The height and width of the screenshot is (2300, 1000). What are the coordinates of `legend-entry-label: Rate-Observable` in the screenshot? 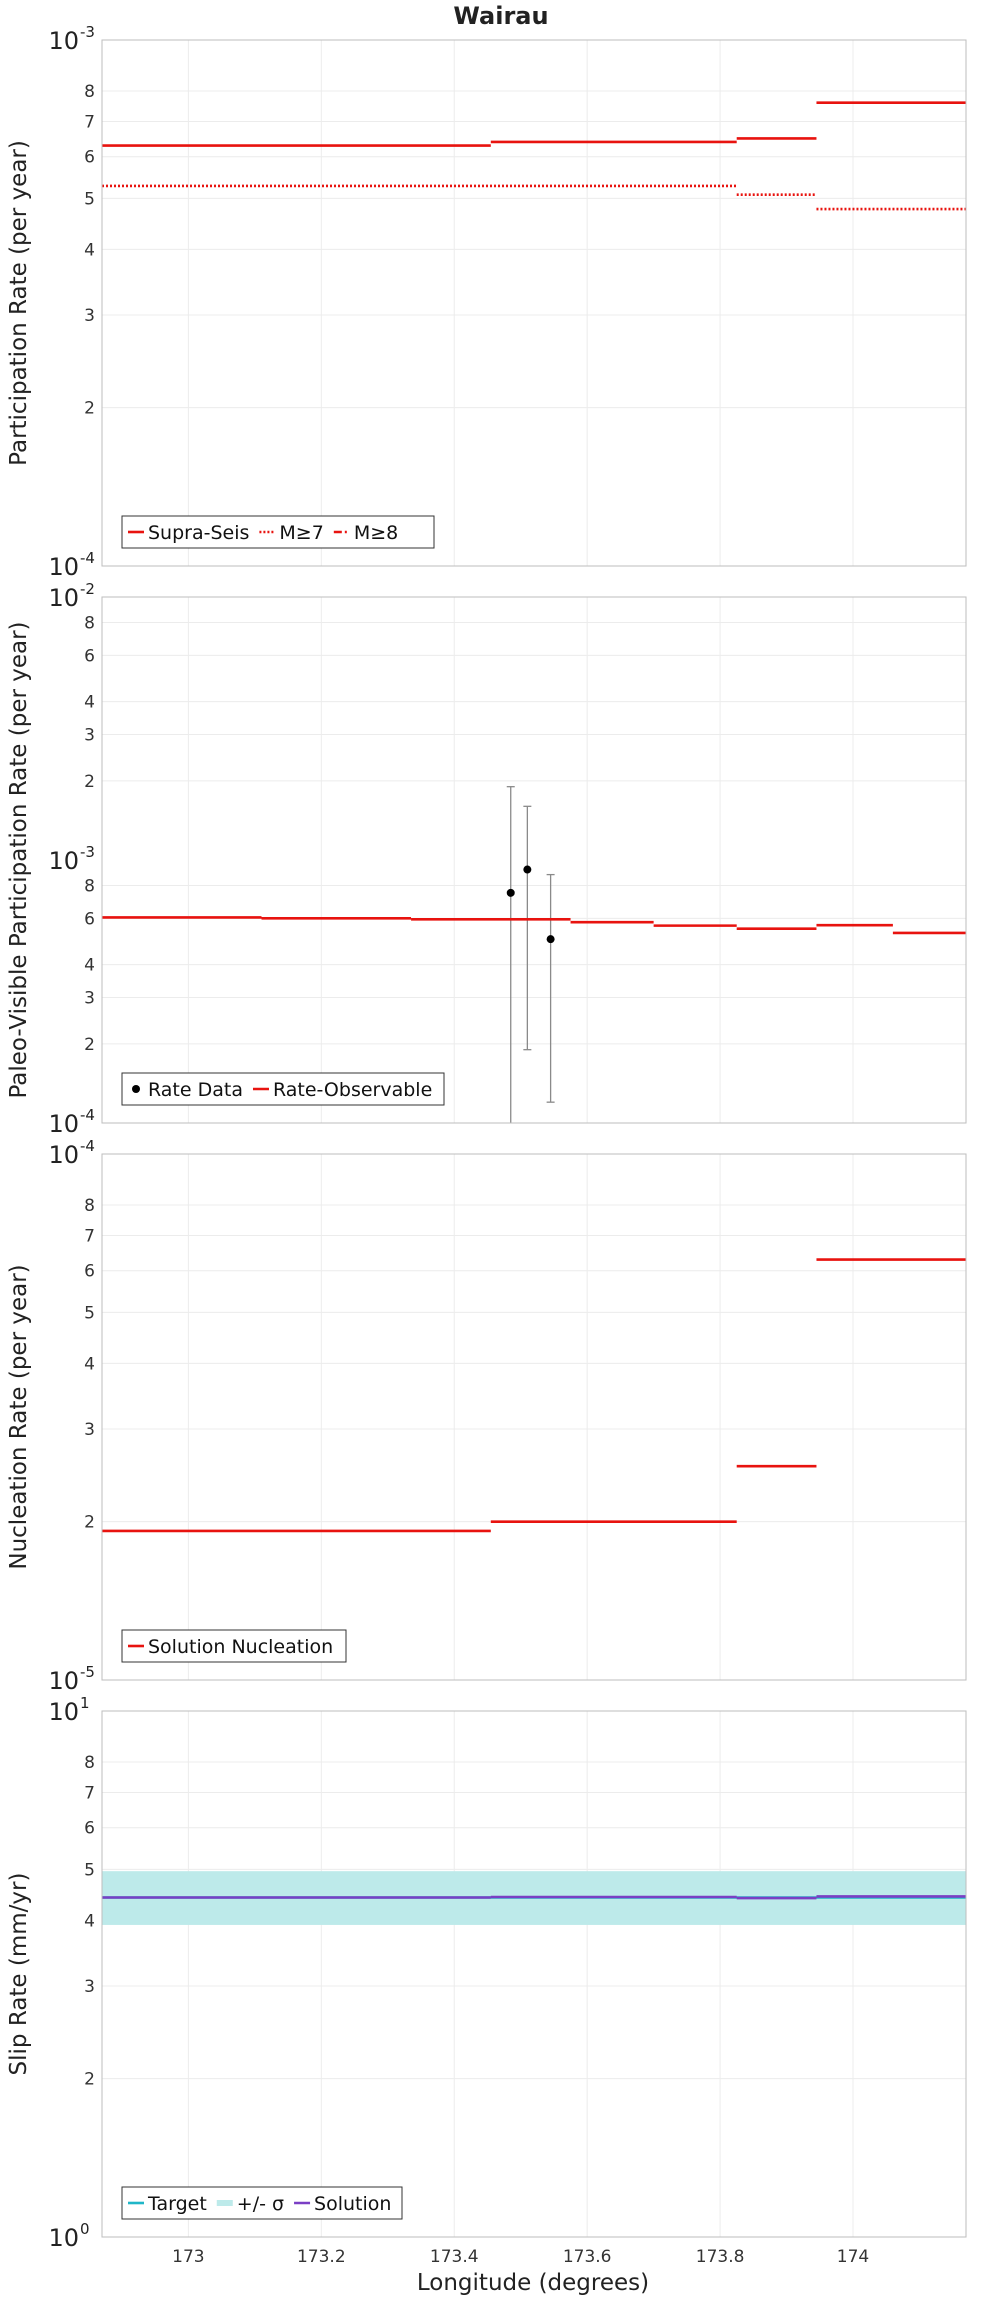 It's located at (352, 1090).